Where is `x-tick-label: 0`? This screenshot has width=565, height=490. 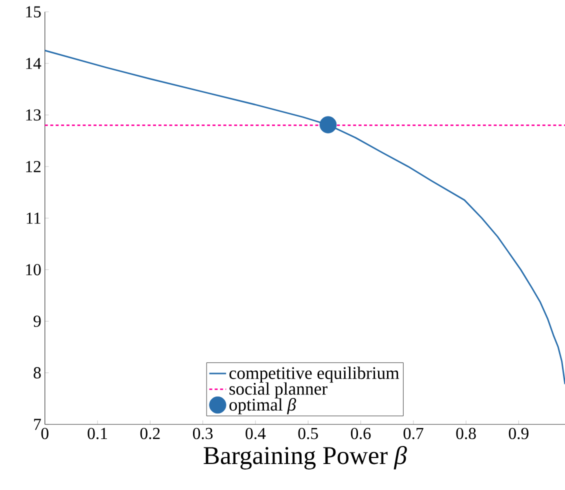 x-tick-label: 0 is located at coordinates (44, 434).